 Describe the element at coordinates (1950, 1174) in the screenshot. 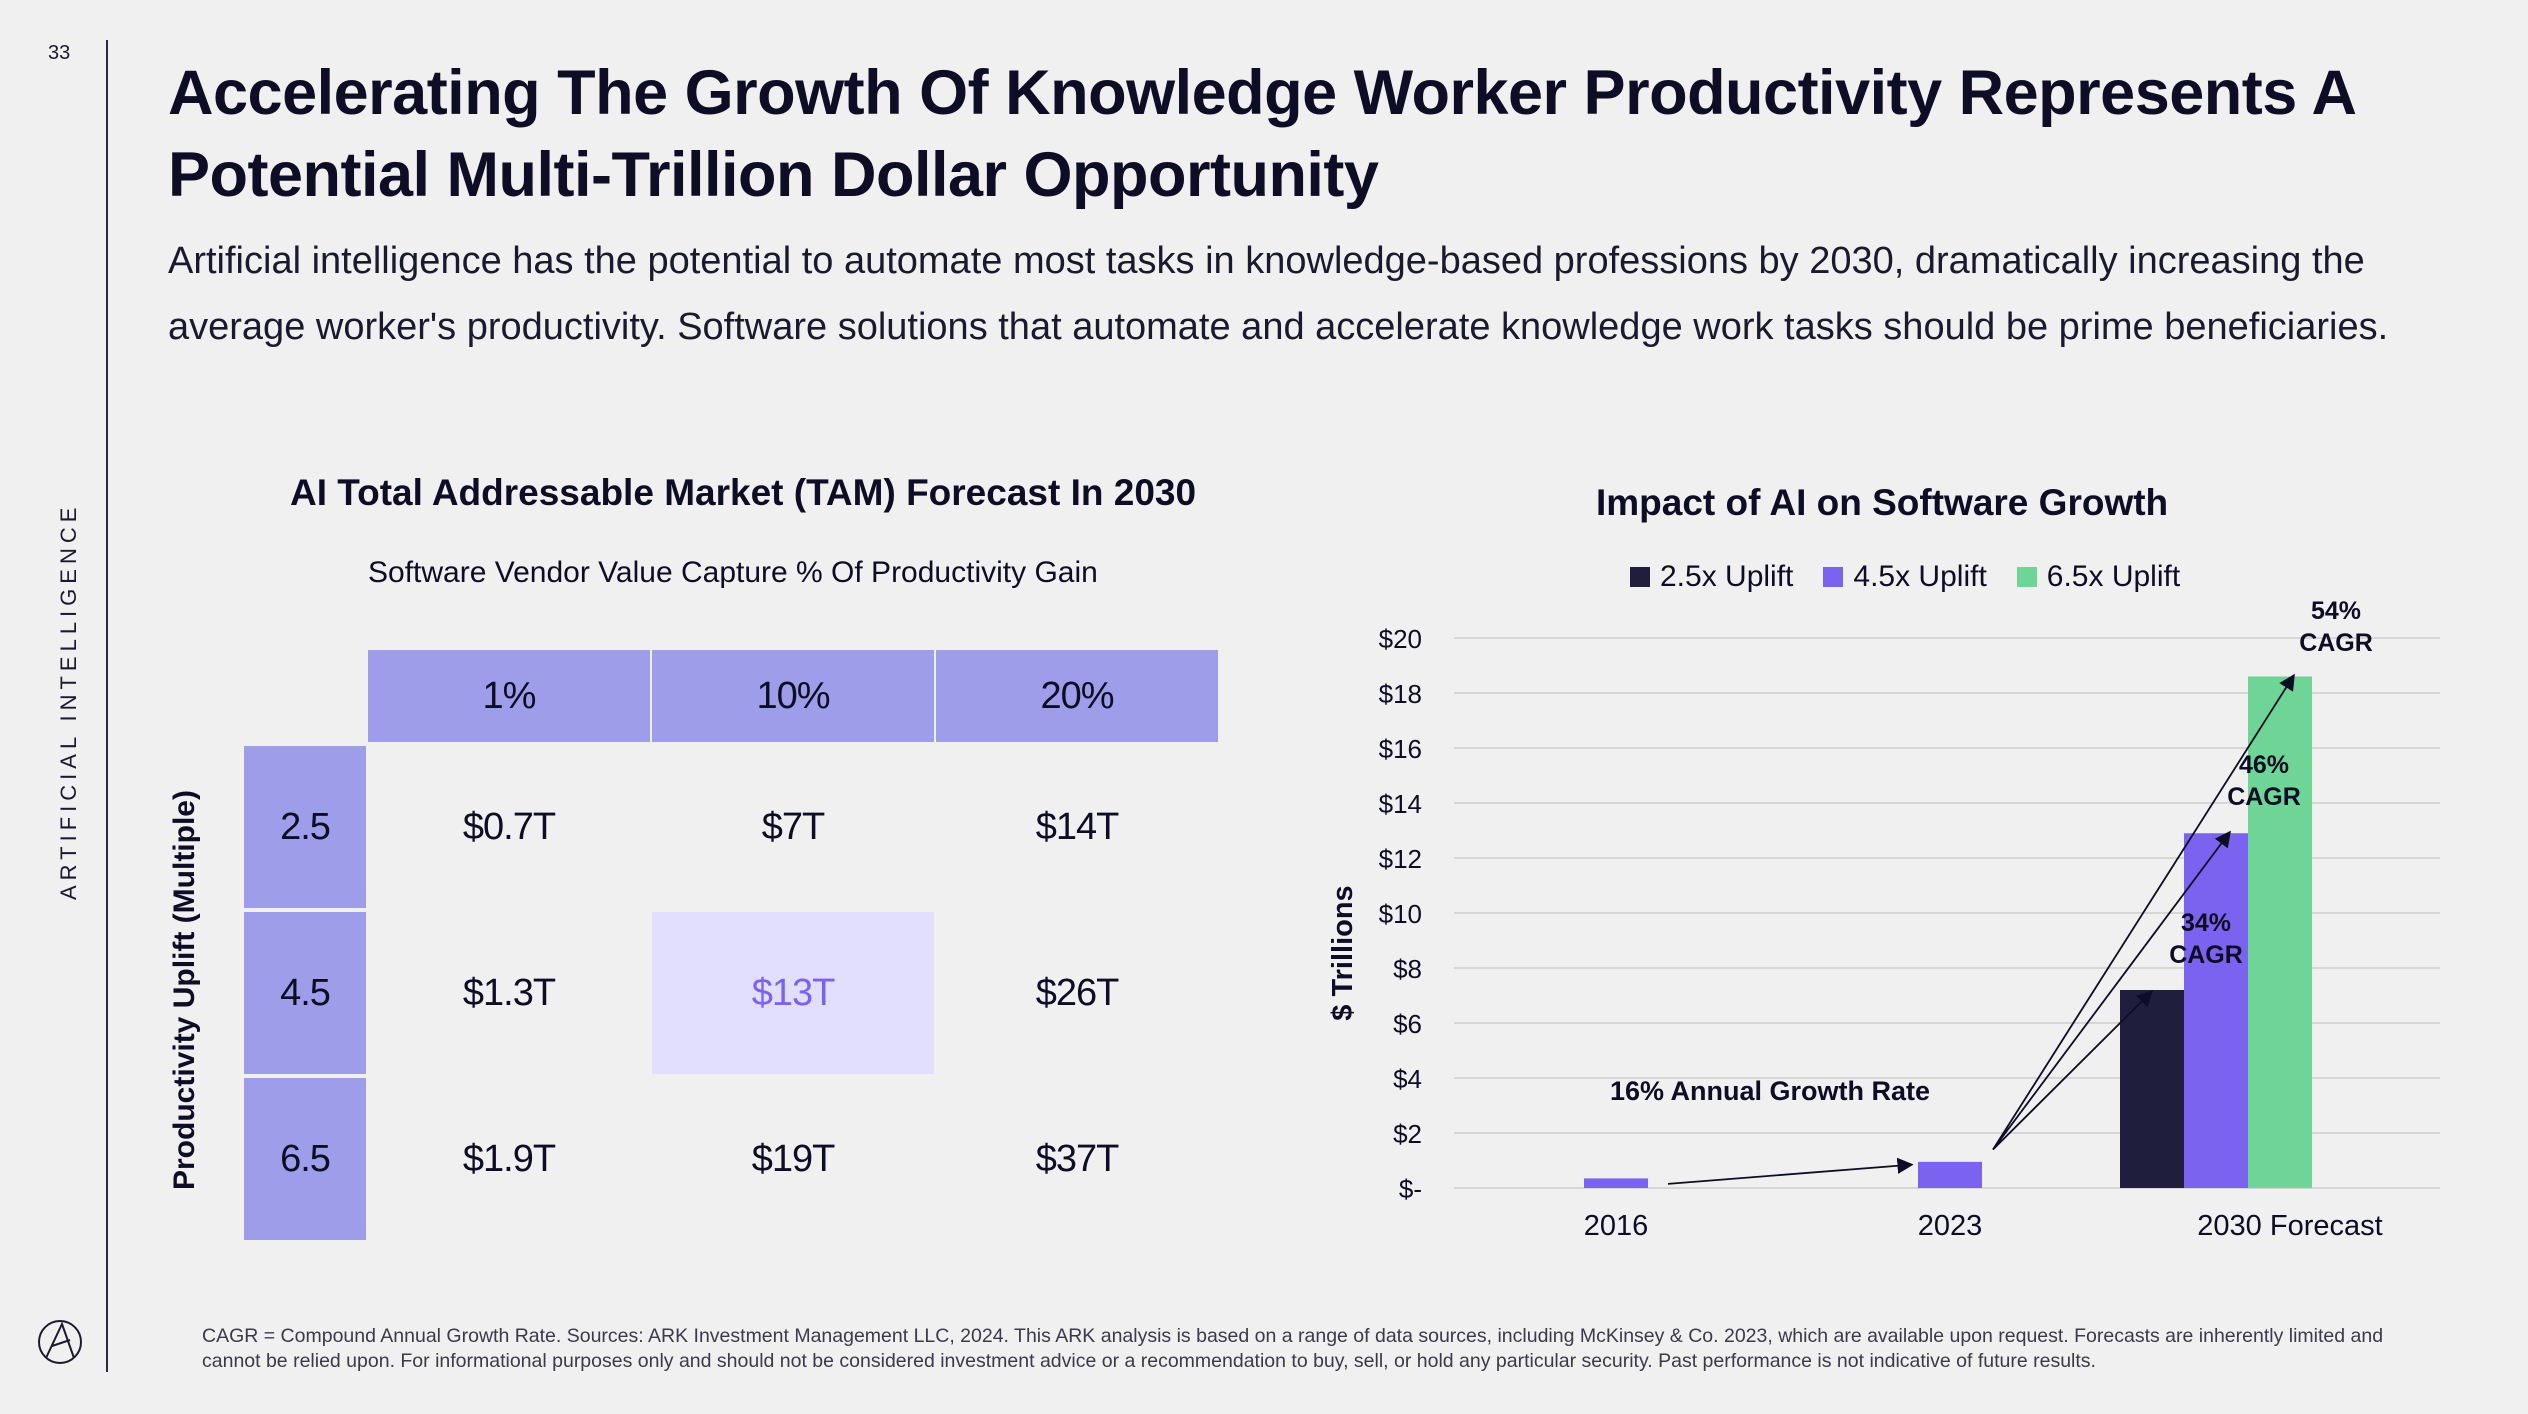

I see `bar-historical-2023` at that location.